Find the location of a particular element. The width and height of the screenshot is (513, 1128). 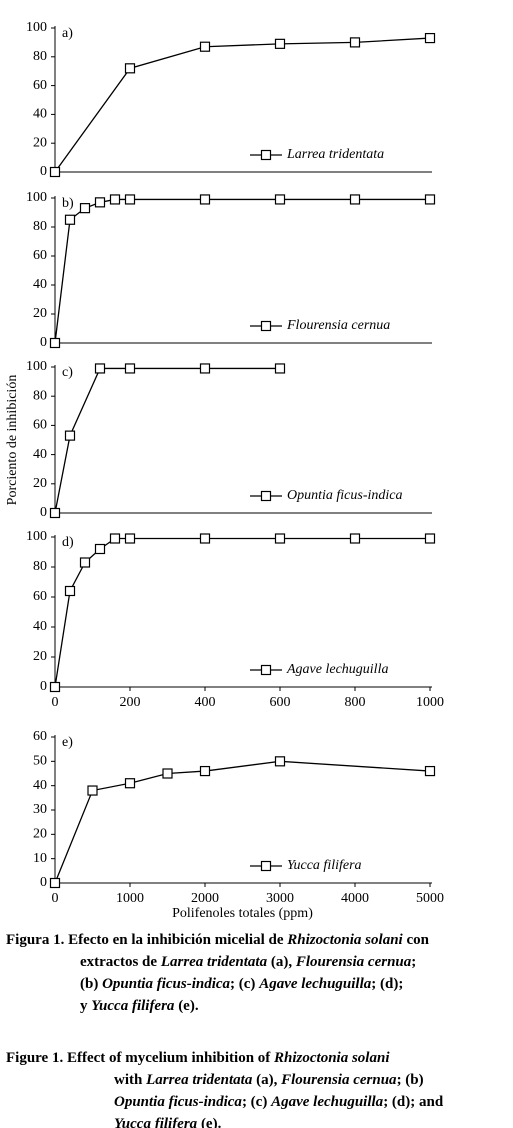

caption-text: Rhizoctonia solani is located at coordinates (331, 1058).